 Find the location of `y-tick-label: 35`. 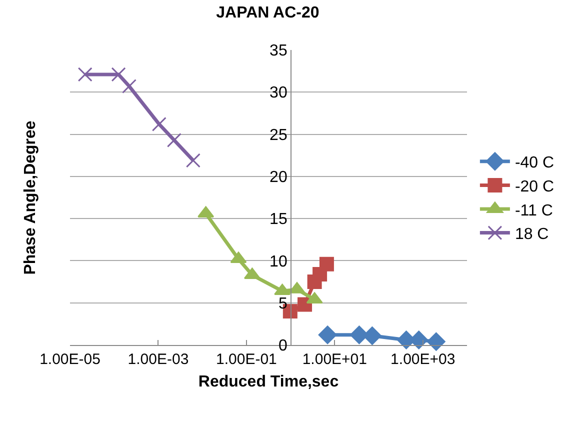

y-tick-label: 35 is located at coordinates (279, 51).